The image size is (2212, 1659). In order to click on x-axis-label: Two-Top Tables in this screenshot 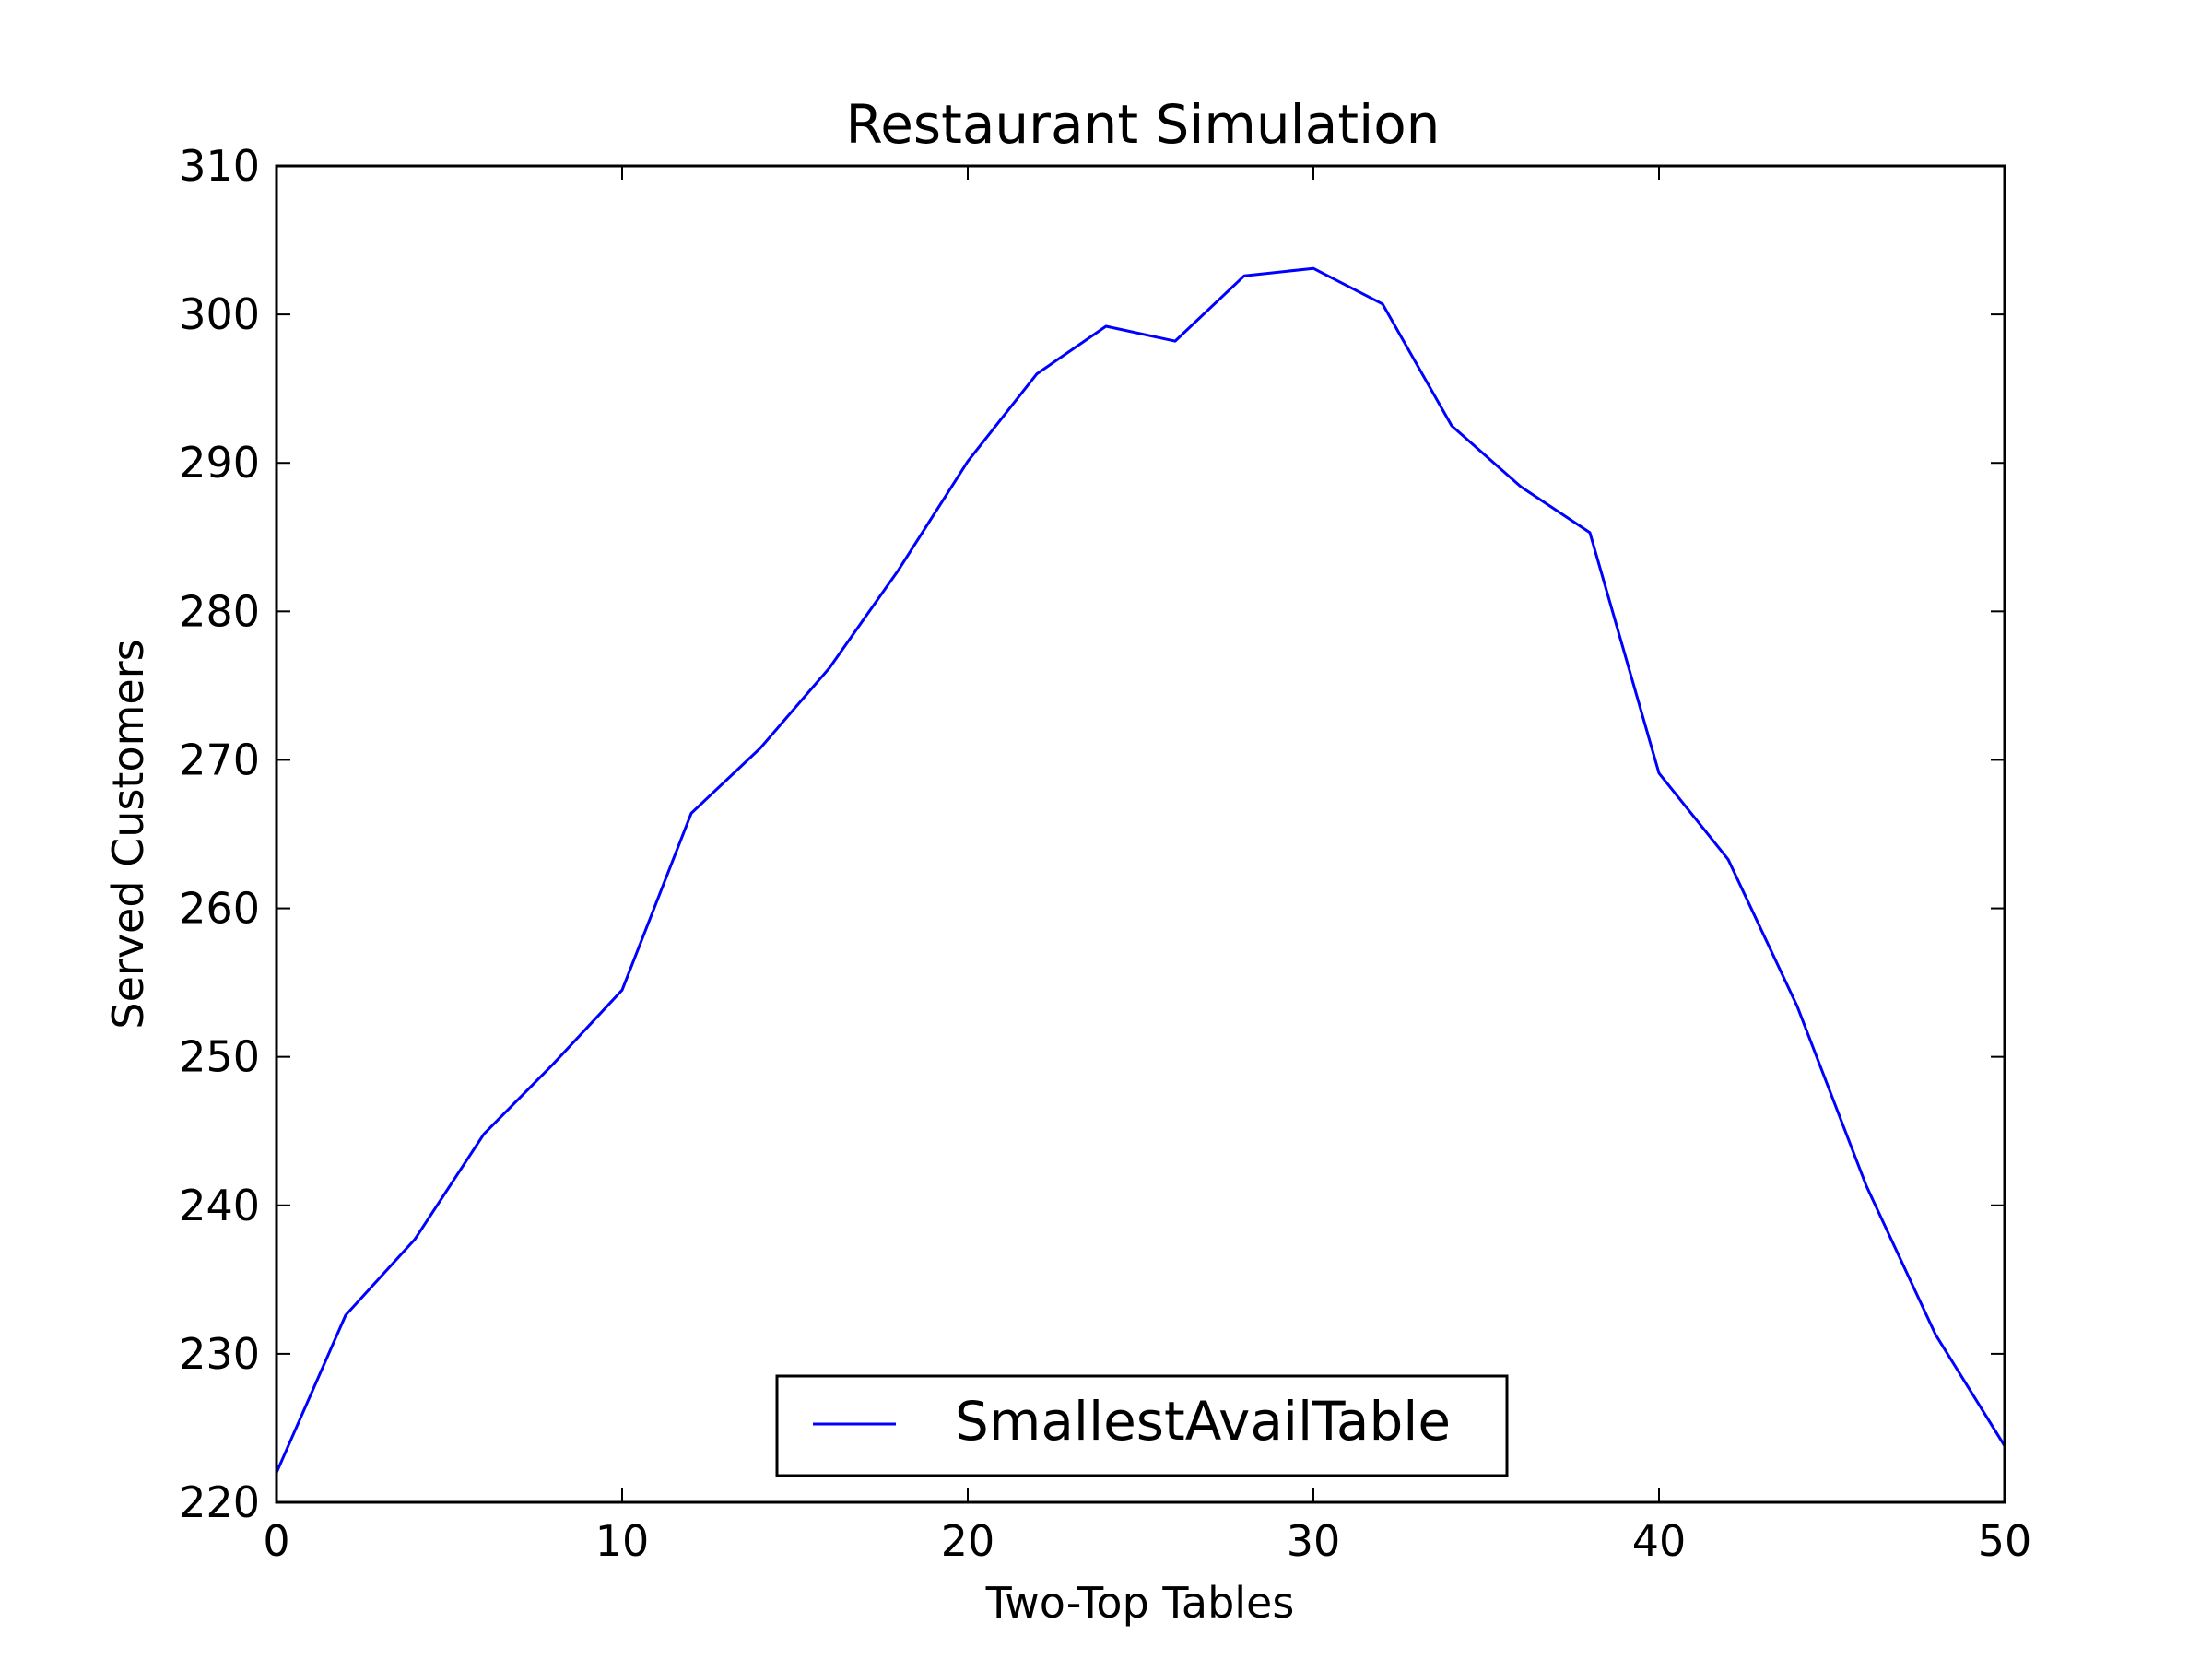, I will do `click(1140, 1603)`.